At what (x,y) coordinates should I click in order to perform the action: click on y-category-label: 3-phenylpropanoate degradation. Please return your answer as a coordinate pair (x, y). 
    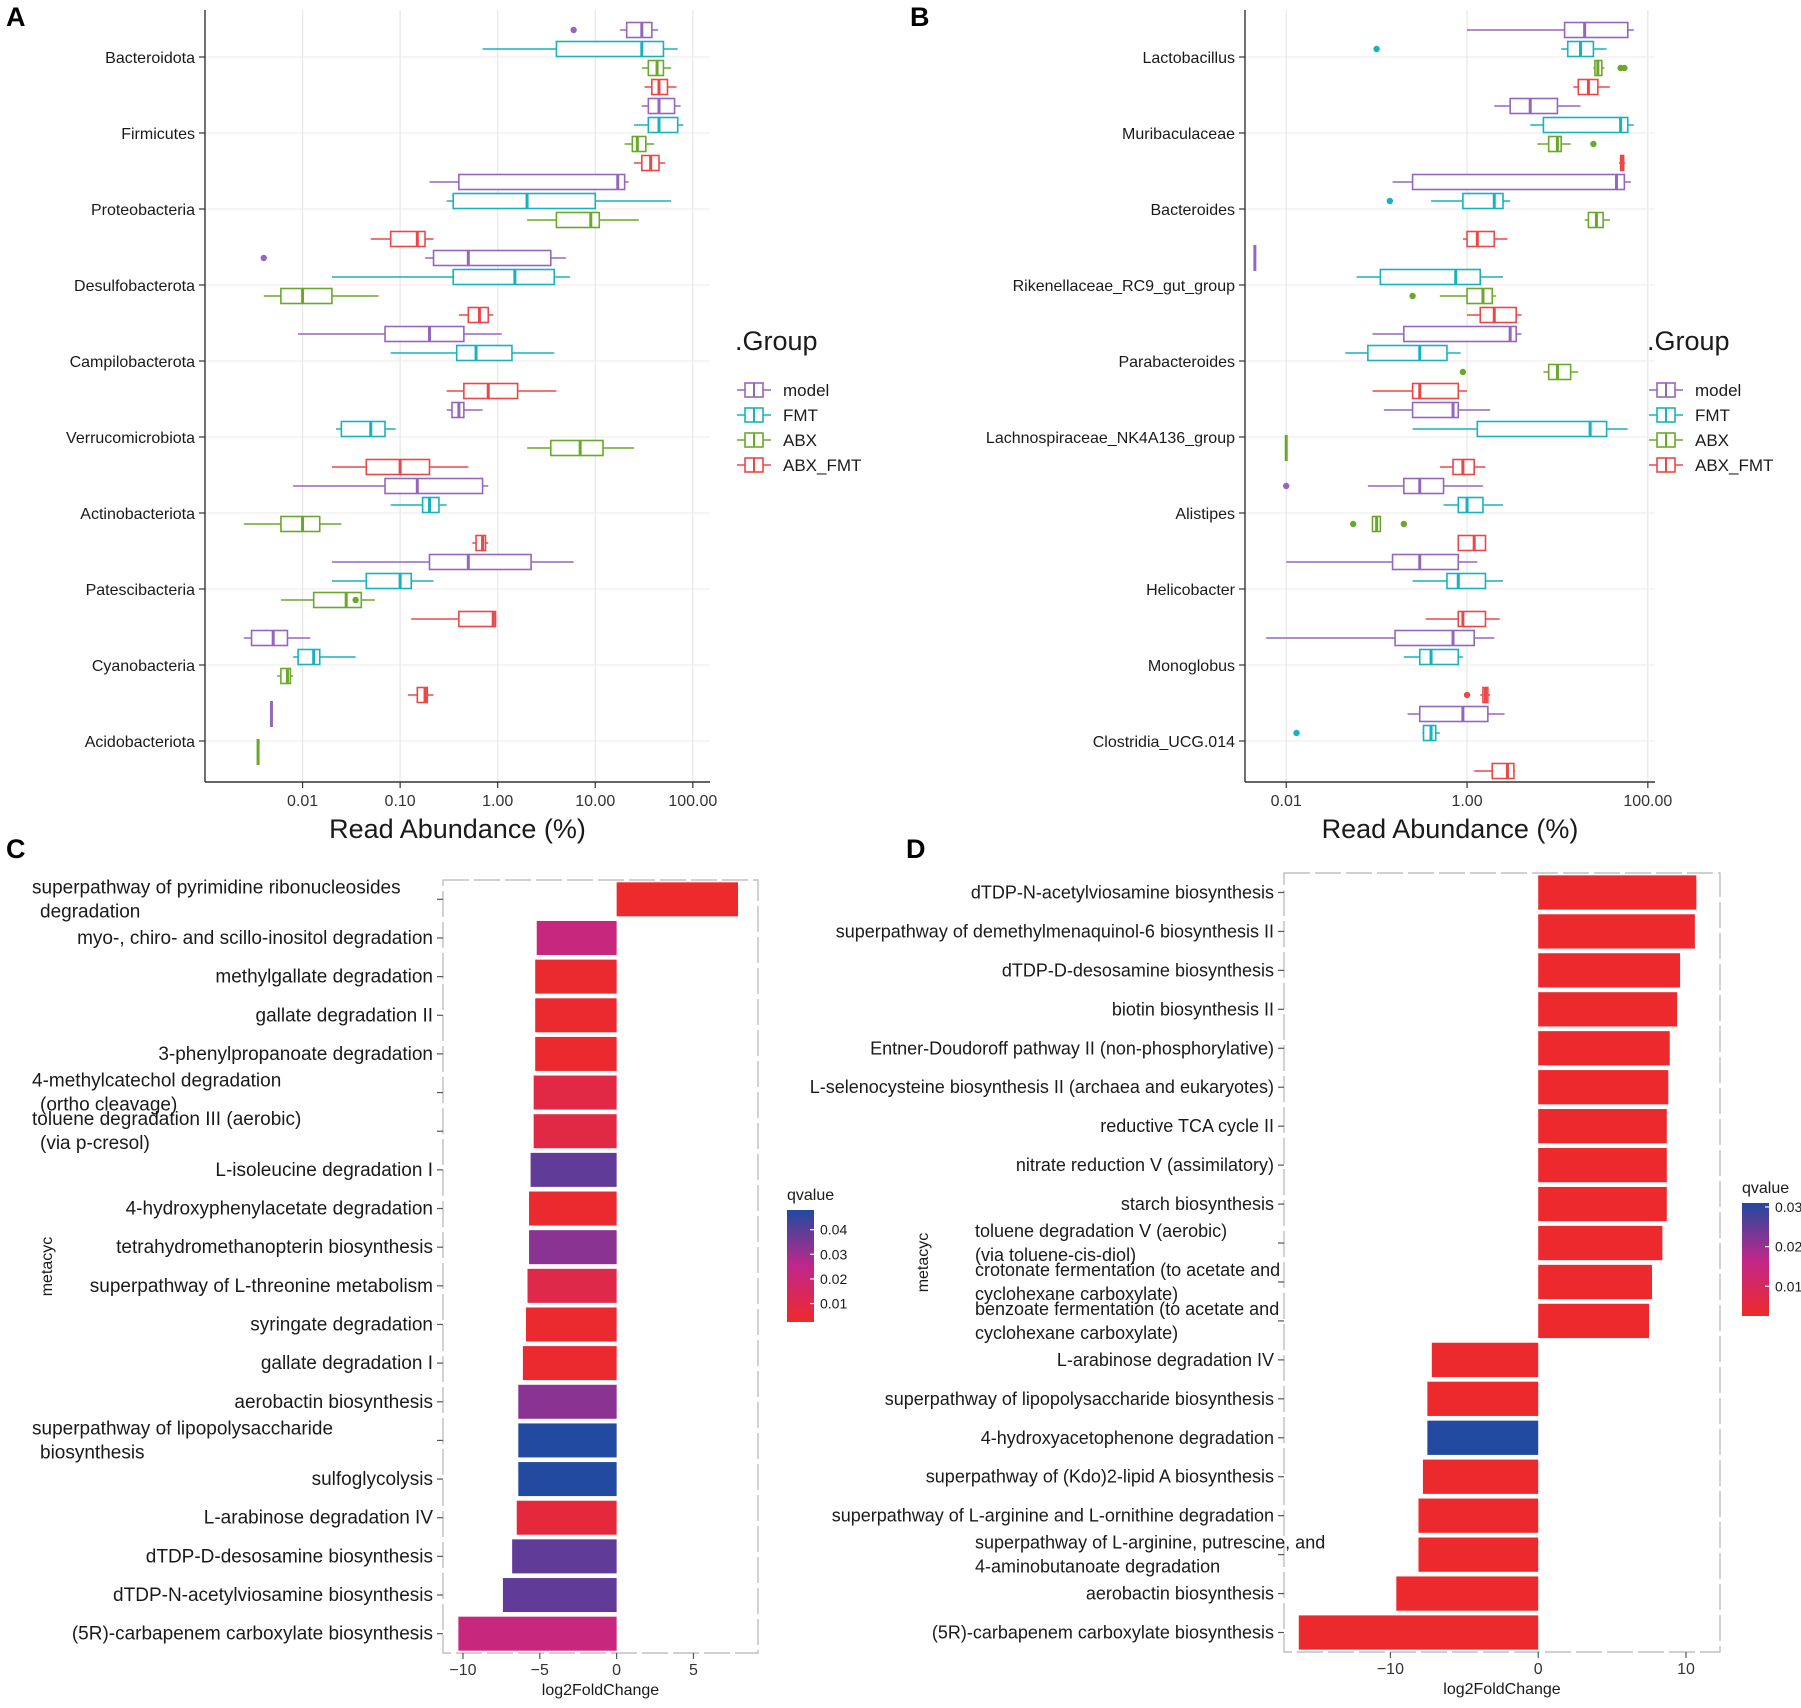
    Looking at the image, I should click on (295, 1054).